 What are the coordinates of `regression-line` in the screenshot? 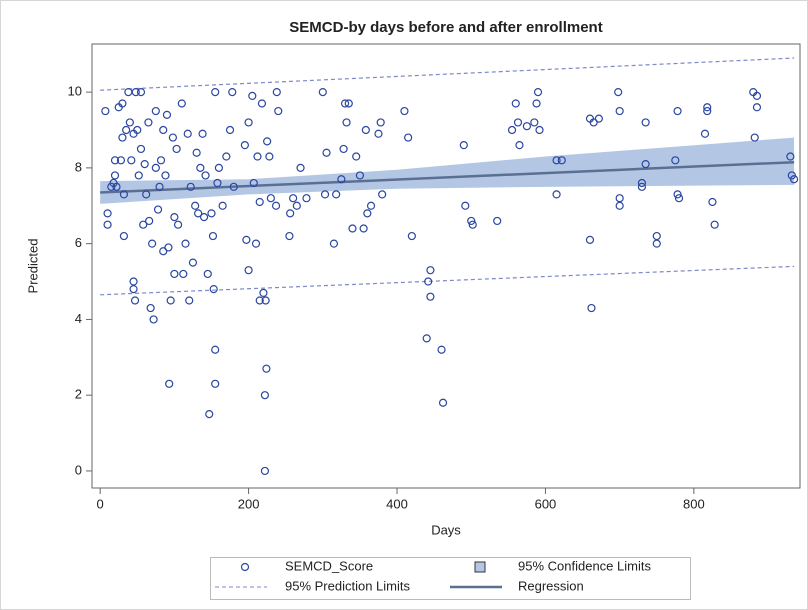 It's located at (447, 177).